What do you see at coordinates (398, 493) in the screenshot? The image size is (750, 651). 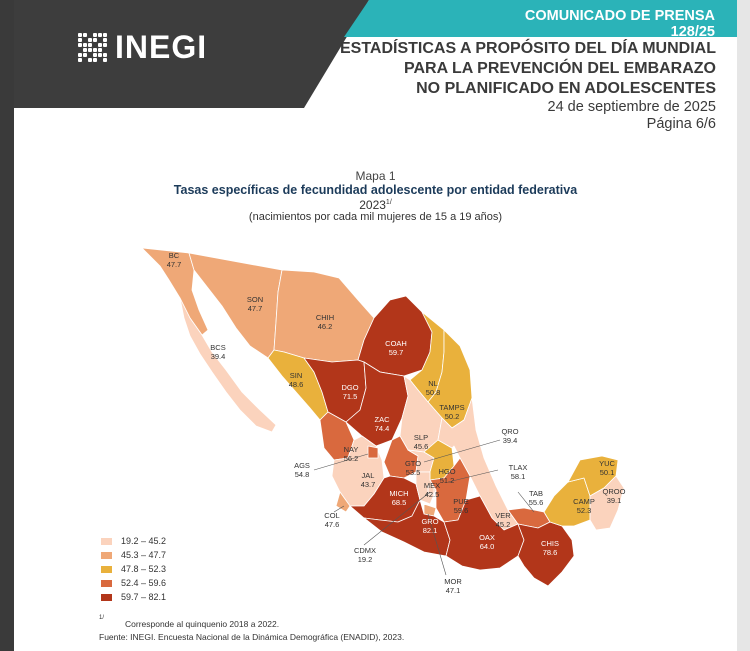 I see `state-code-mich: MICH` at bounding box center [398, 493].